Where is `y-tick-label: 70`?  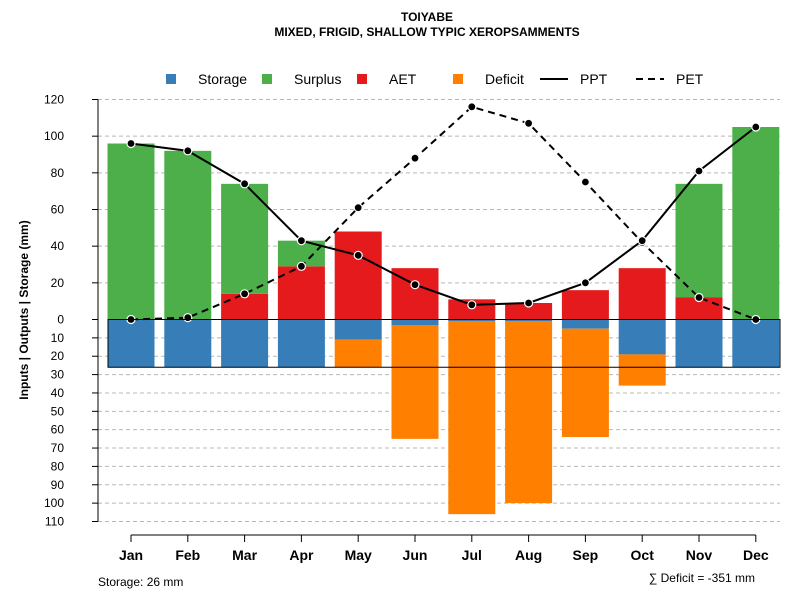 y-tick-label: 70 is located at coordinates (58, 448).